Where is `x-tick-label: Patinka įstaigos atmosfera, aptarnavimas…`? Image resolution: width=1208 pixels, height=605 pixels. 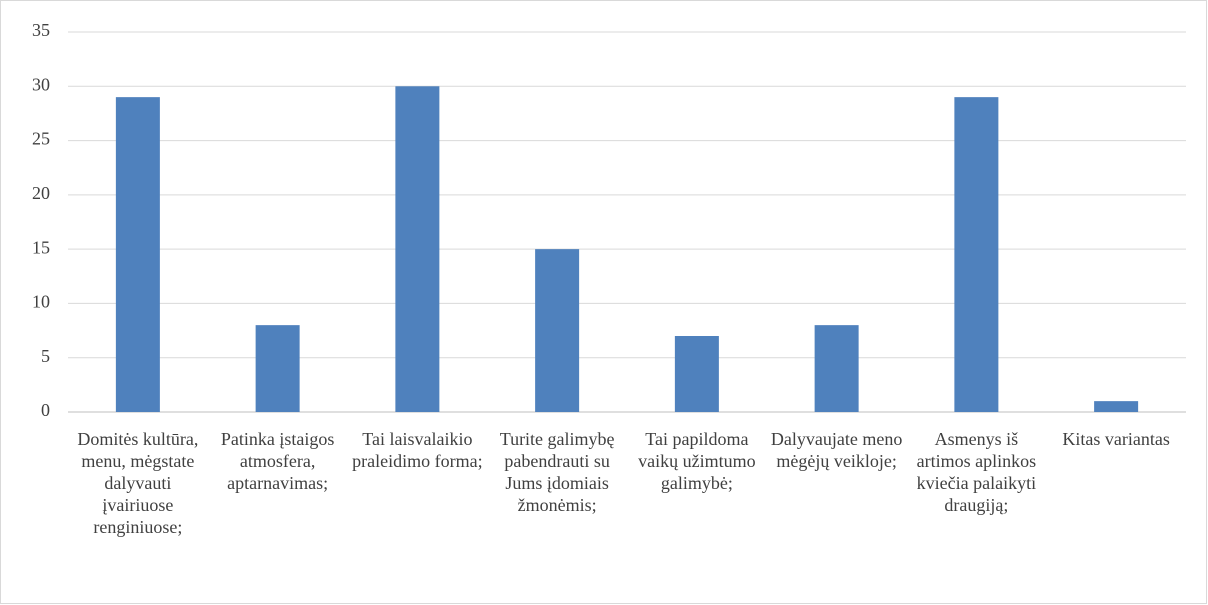 x-tick-label: Patinka įstaigos atmosfera, aptarnavimas… is located at coordinates (277, 461).